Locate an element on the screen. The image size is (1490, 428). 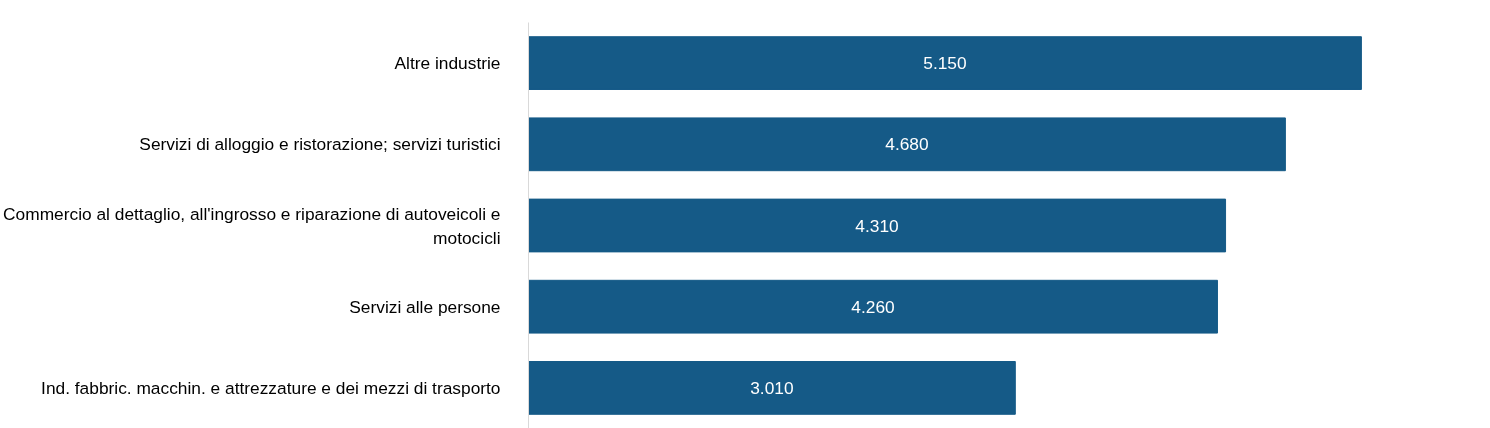
y-tick-label: Servizi di alloggio e ristorazione; servizi turistici is located at coordinates (320, 144).